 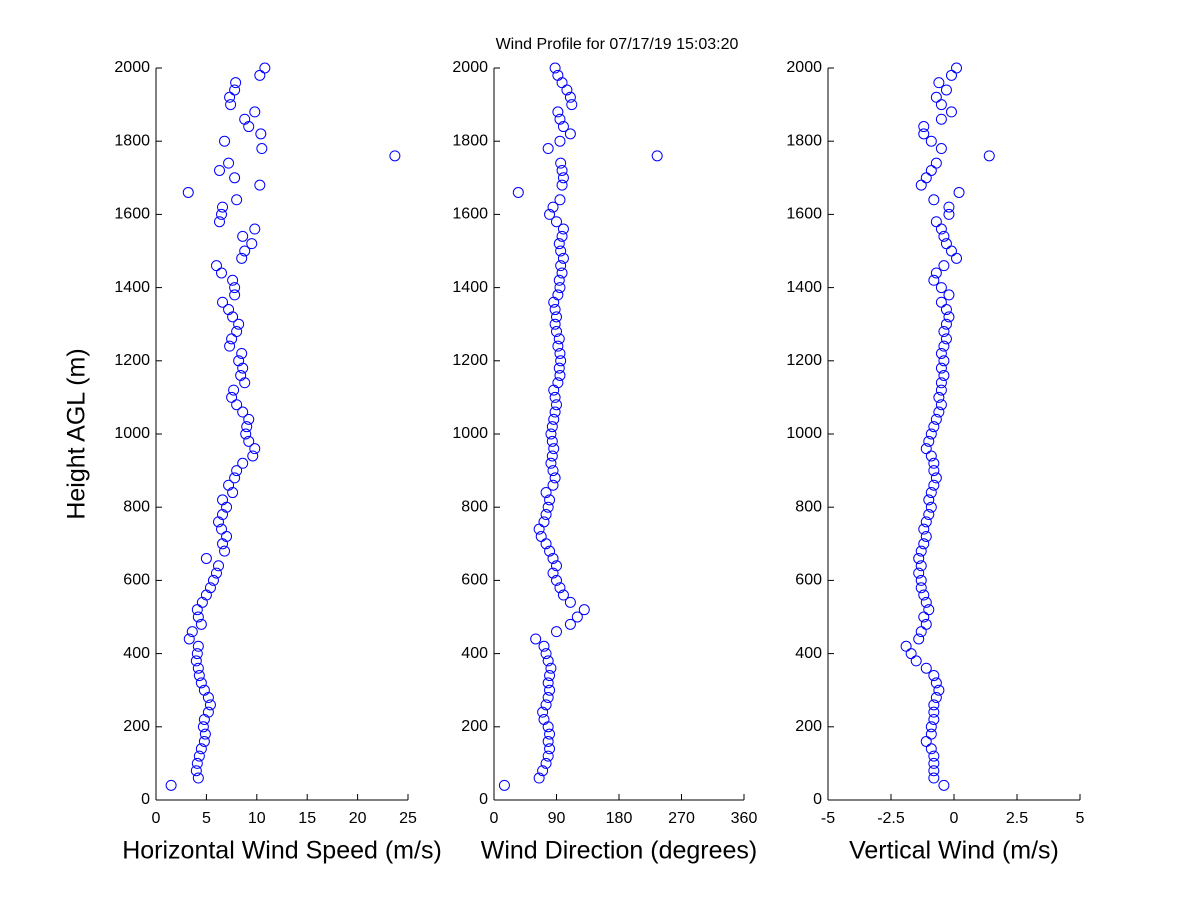 What do you see at coordinates (619, 818) in the screenshot?
I see `x-tick-label: 180` at bounding box center [619, 818].